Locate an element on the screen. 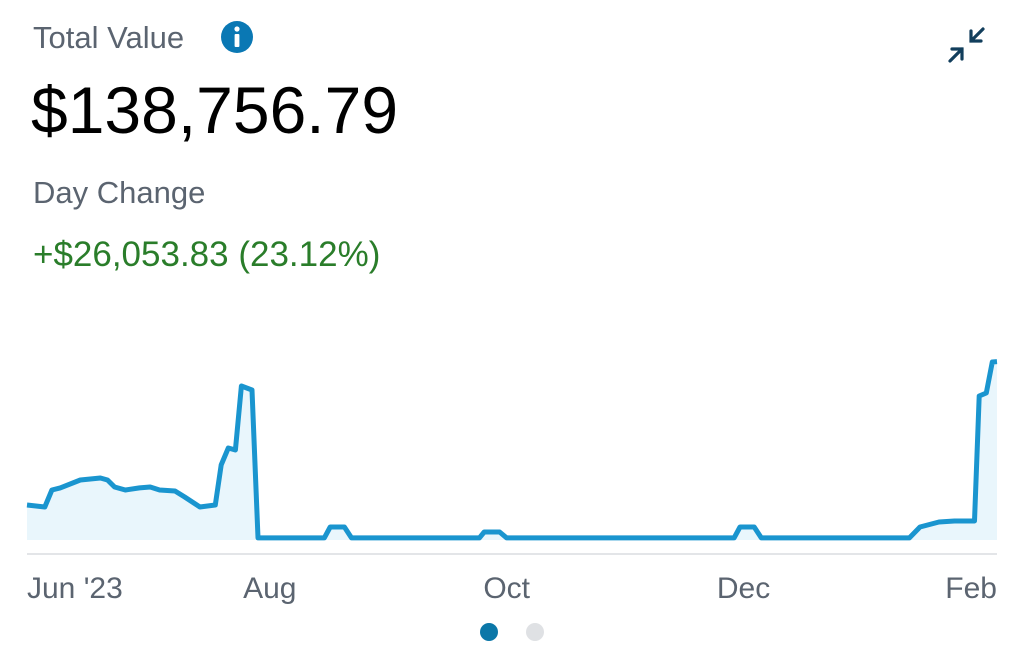 Image resolution: width=1024 pixels, height=658 pixels. info-icon is located at coordinates (237, 37).